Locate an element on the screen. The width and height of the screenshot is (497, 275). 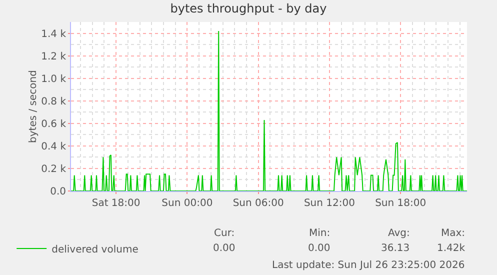
text: Last update: Sun Jul 26 23:25:00 2026 is located at coordinates (368, 265).